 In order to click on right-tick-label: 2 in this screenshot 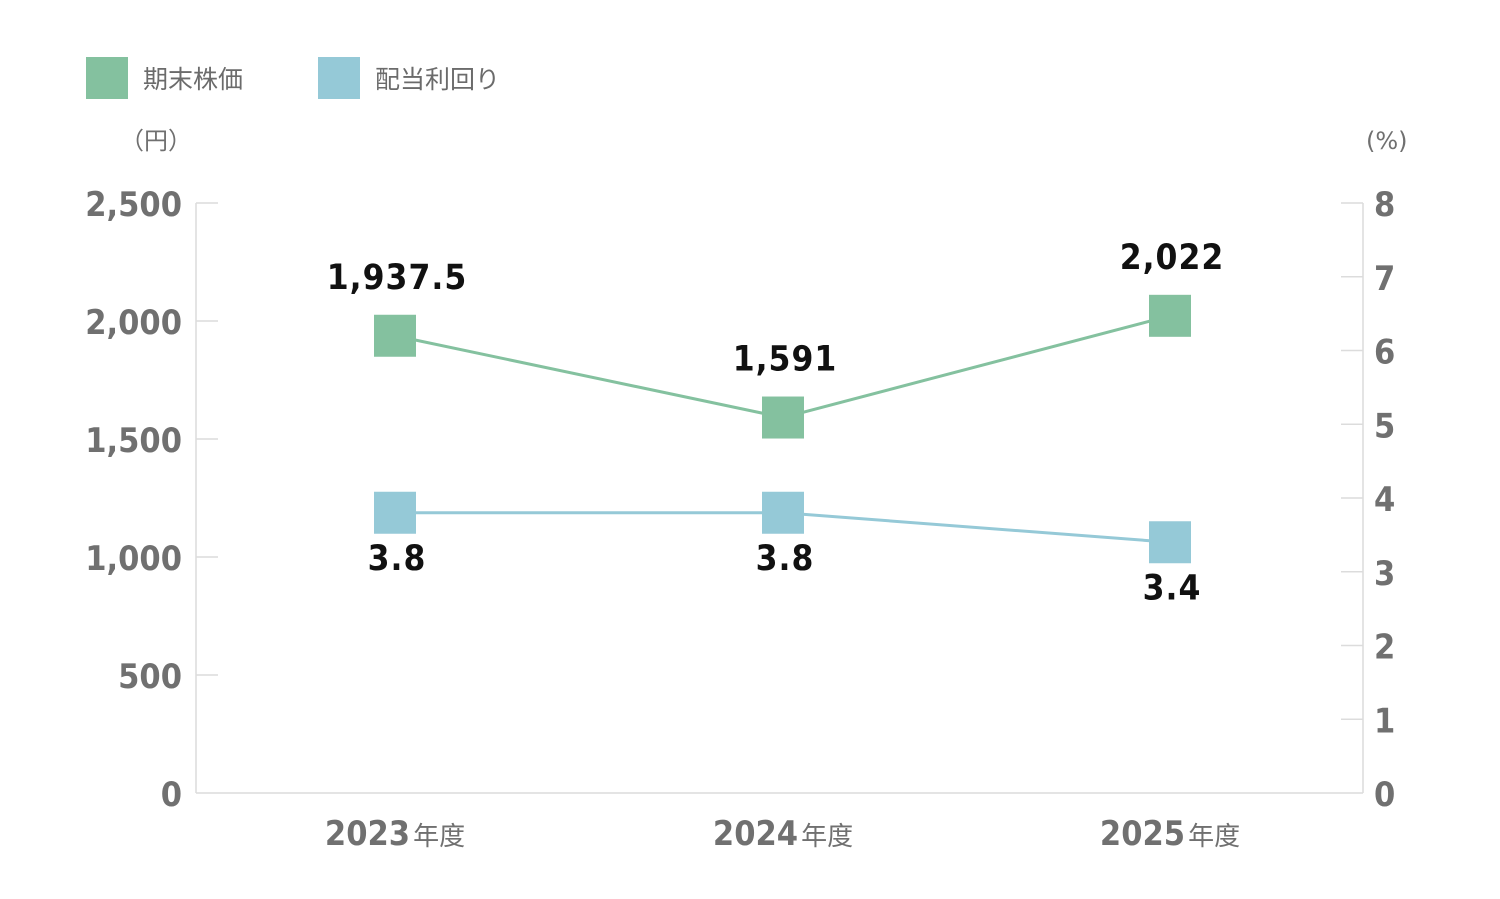, I will do `click(1384, 648)`.